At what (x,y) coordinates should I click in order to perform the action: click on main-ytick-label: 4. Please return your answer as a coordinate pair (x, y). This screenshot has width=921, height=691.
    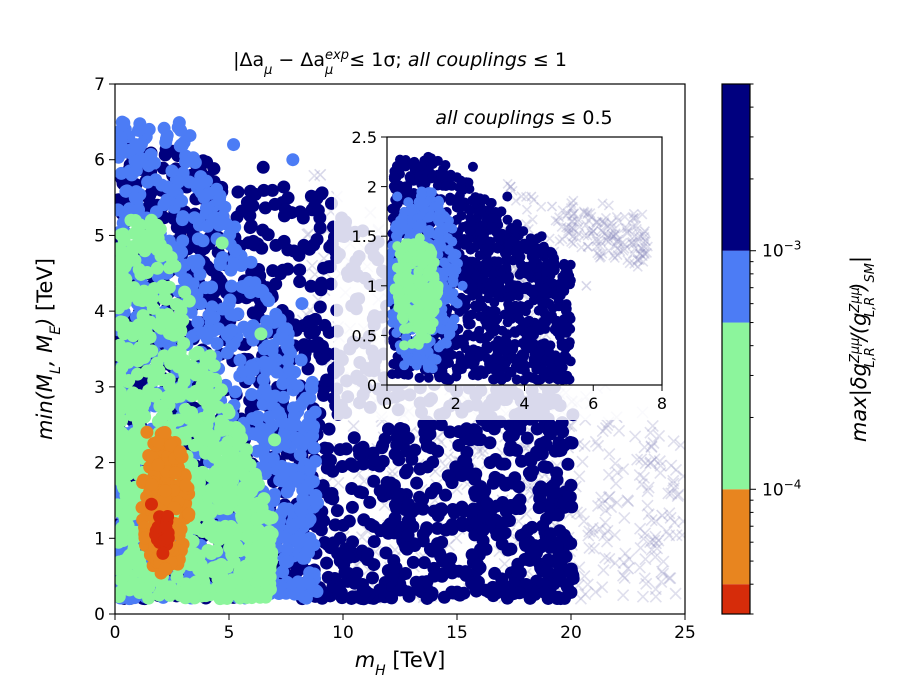
    Looking at the image, I should click on (99, 312).